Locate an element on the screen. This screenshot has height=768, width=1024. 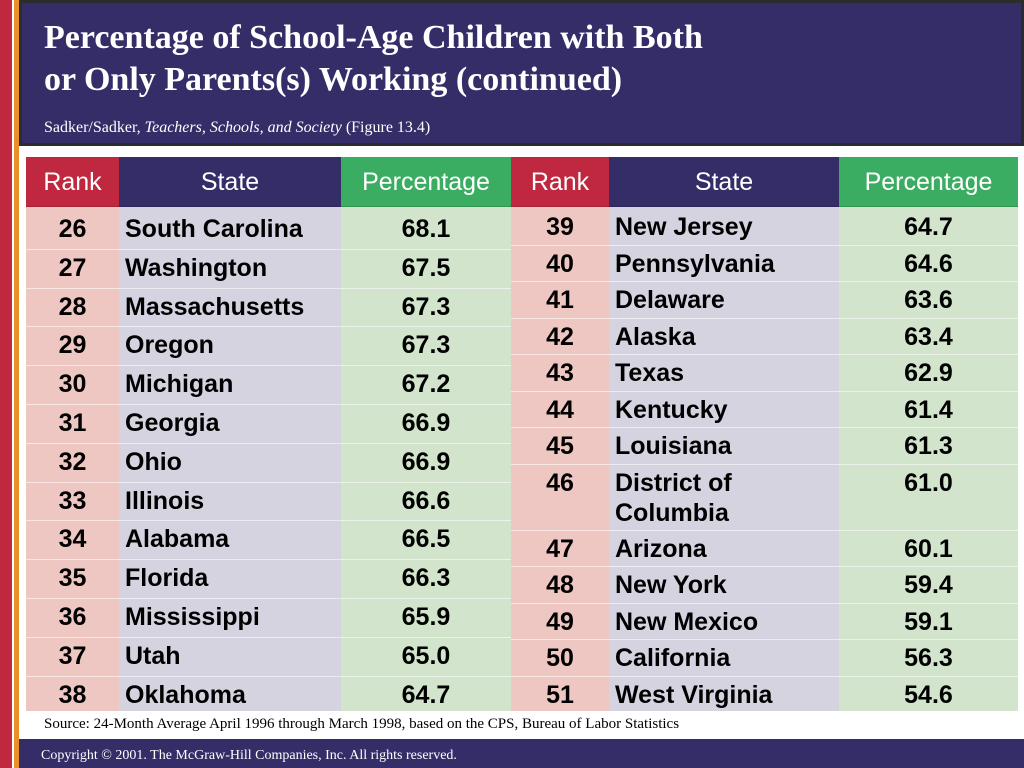
percentage-cell: 61.0 is located at coordinates (928, 482).